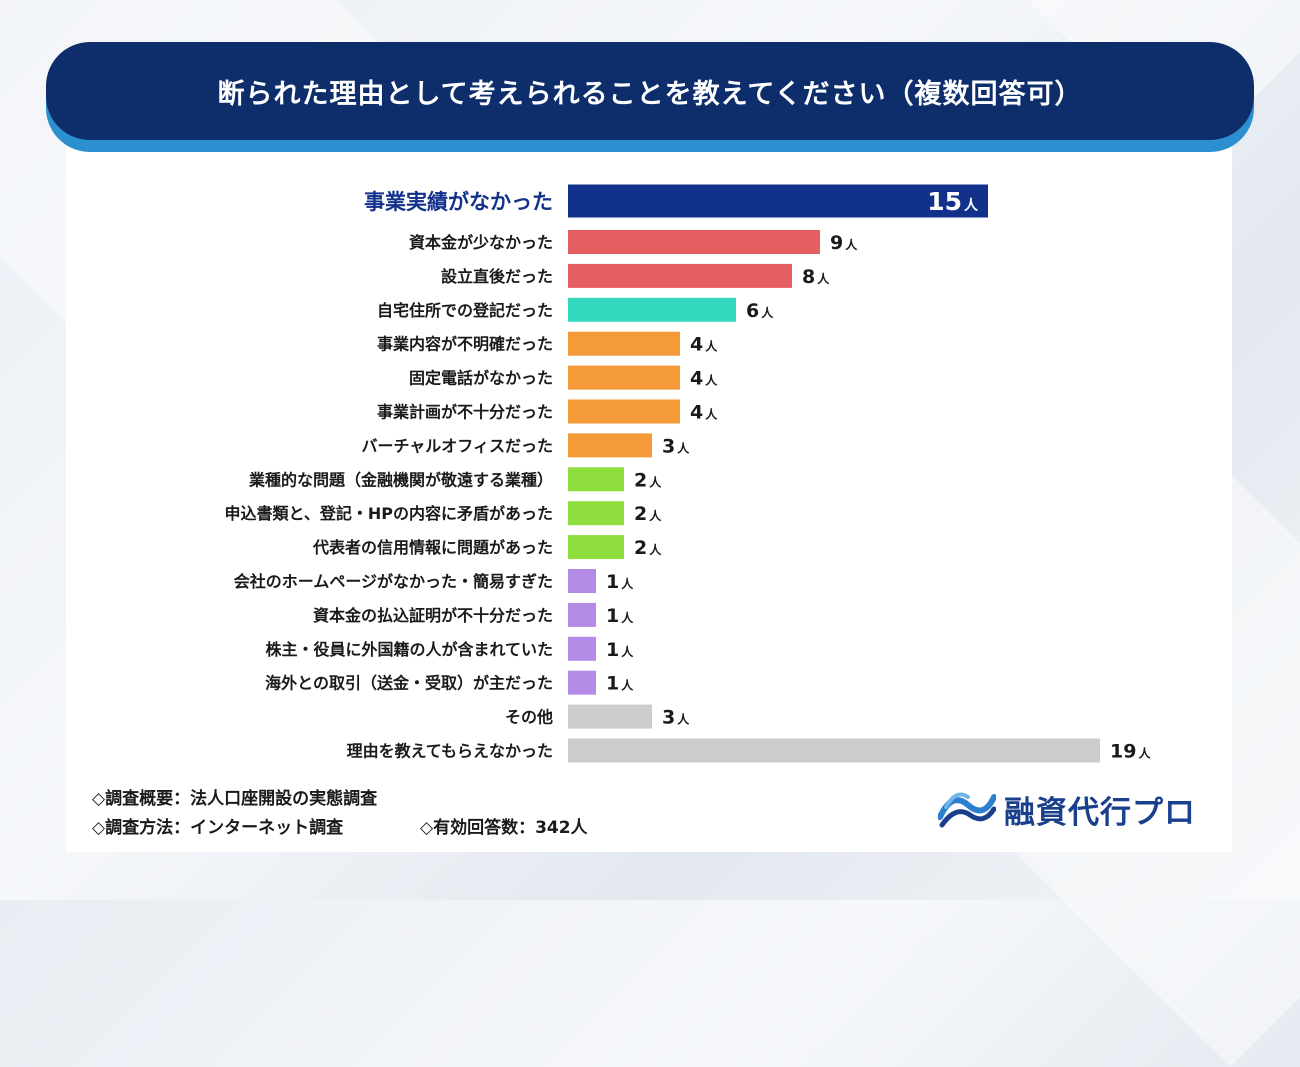 The height and width of the screenshot is (1067, 1300). I want to click on category-label: 自宅住所での登記だった, so click(465, 310).